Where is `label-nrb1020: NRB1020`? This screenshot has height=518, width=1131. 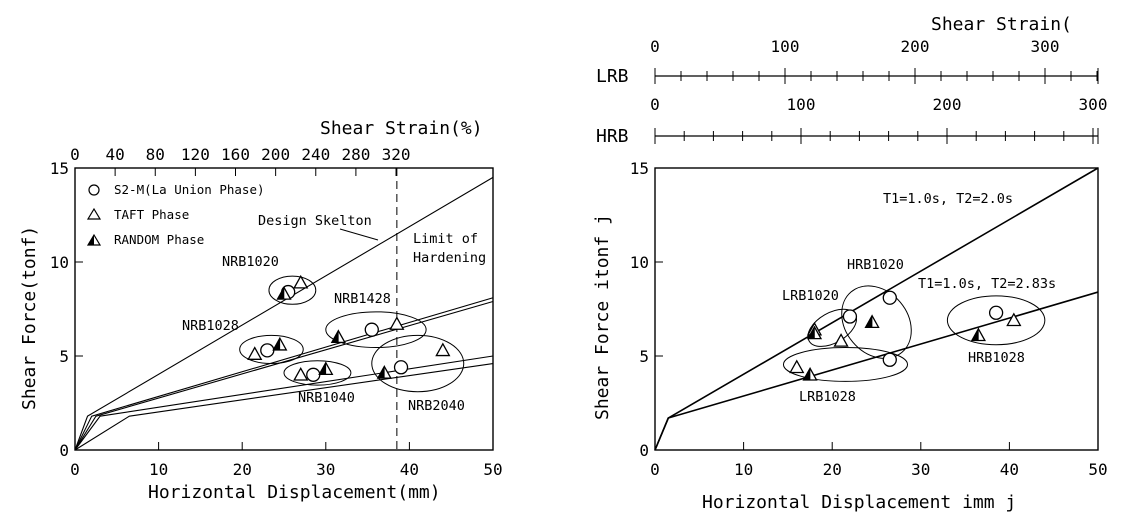 label-nrb1020: NRB1020 is located at coordinates (250, 262).